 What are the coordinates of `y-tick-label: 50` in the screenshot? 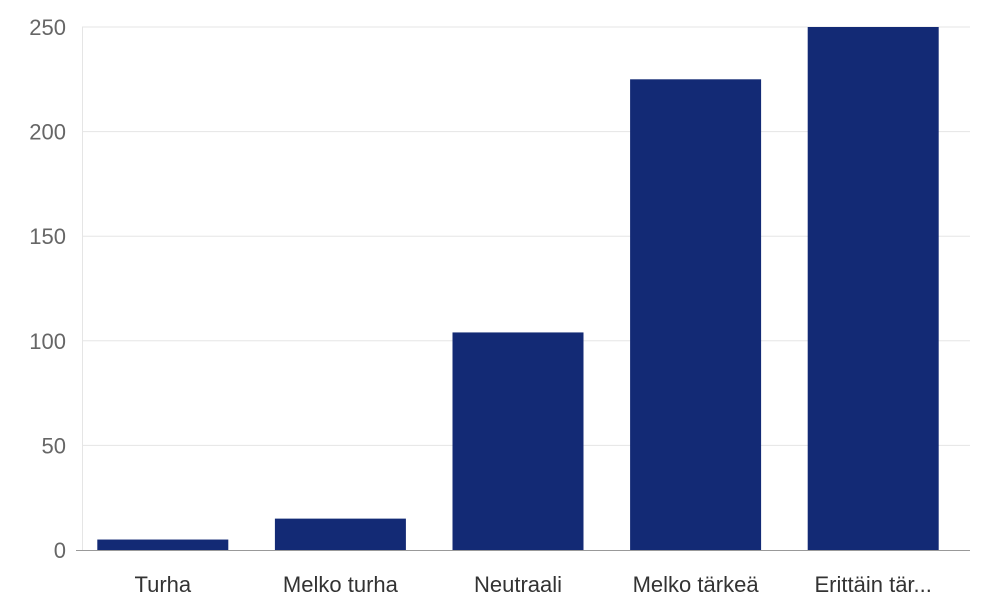 It's located at (54, 445).